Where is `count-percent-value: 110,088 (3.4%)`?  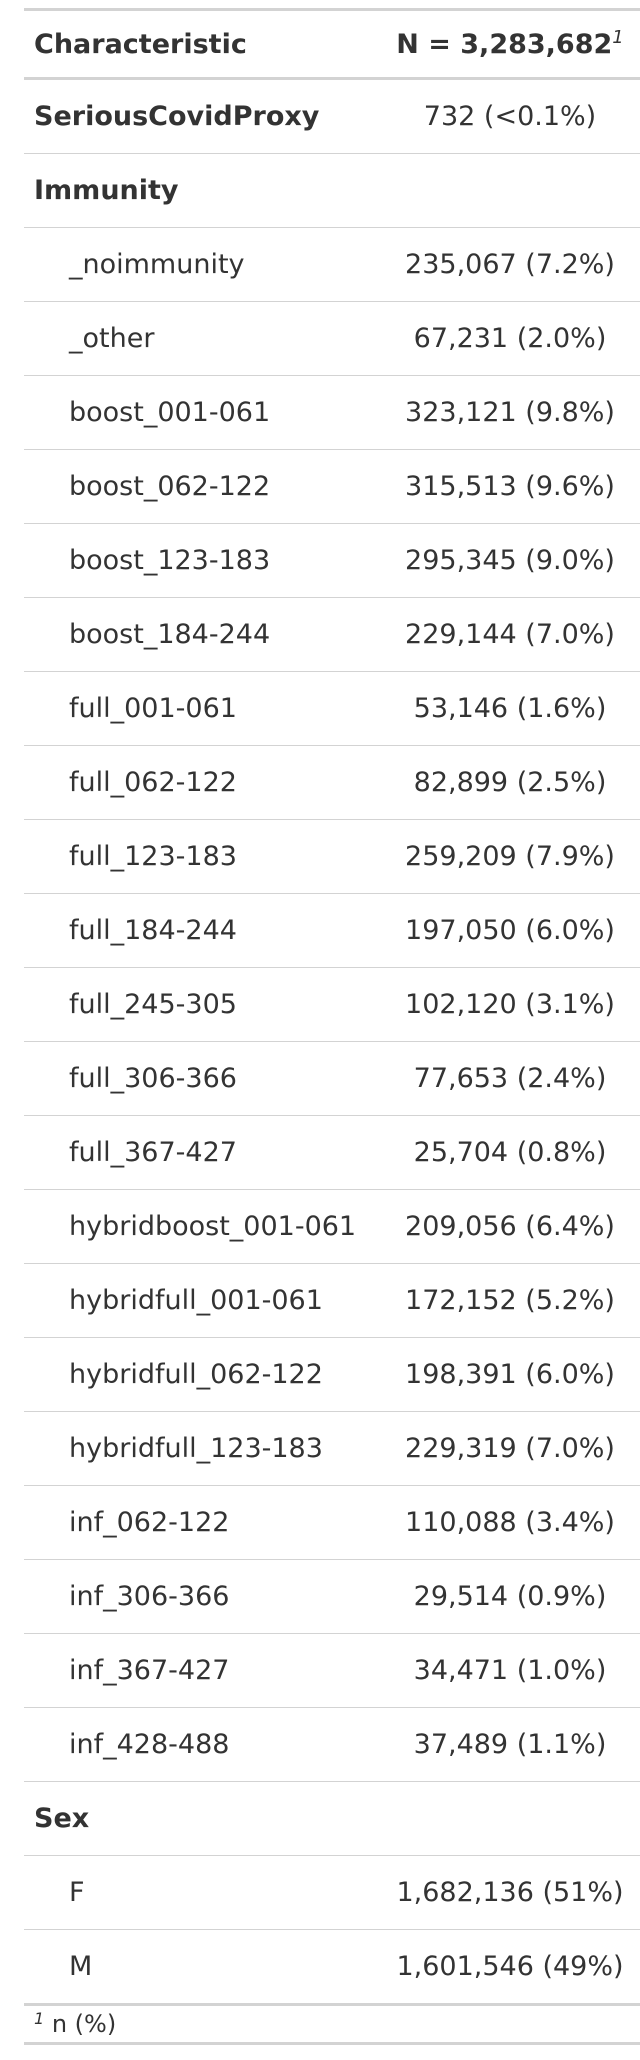
count-percent-value: 110,088 (3.4%) is located at coordinates (510, 1522).